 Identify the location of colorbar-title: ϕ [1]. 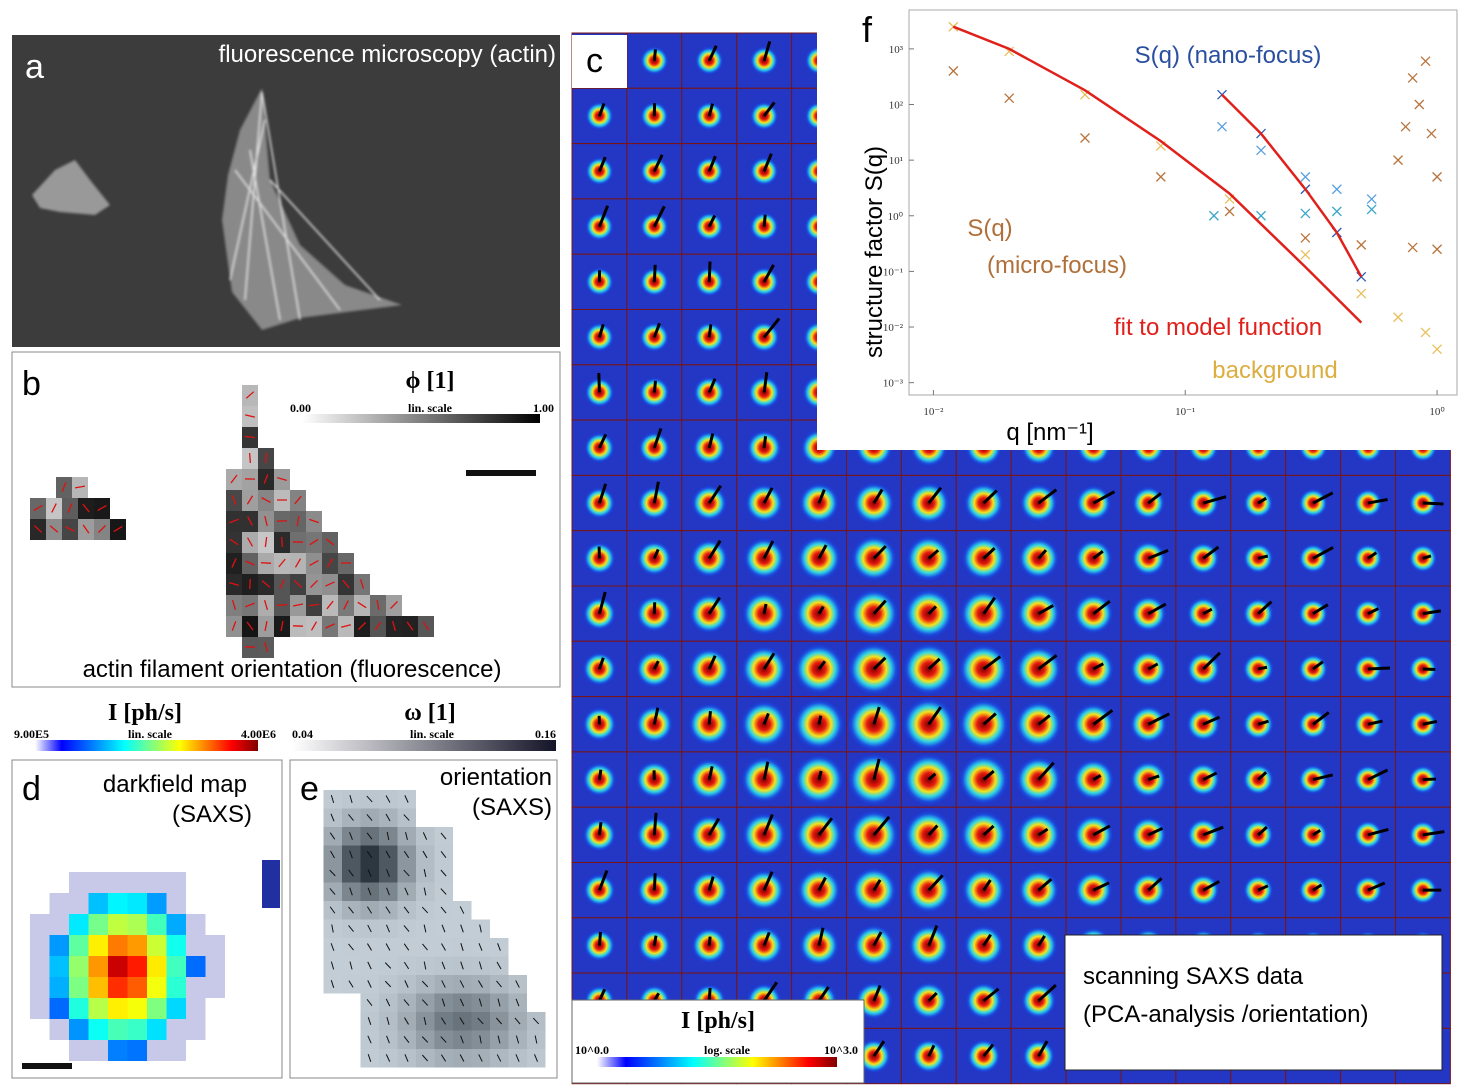
(430, 381).